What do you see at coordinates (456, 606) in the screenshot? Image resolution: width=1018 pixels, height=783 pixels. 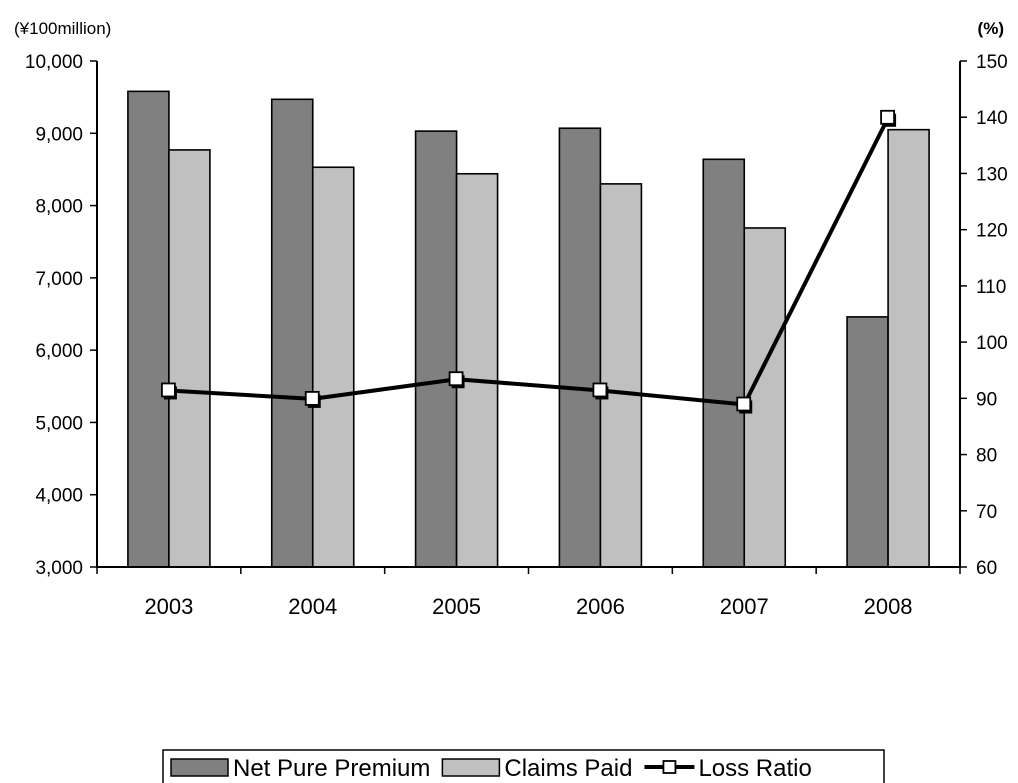 I see `x-tick-label: 2005` at bounding box center [456, 606].